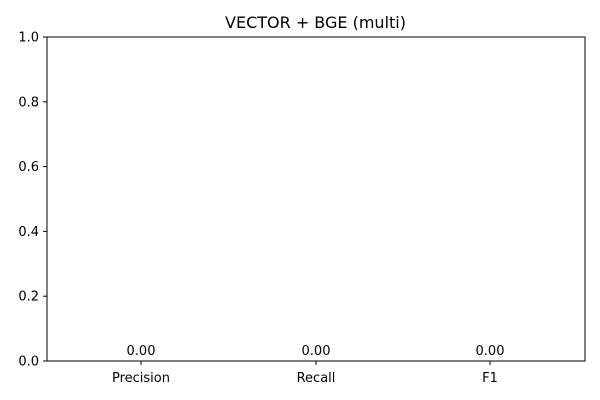 The height and width of the screenshot is (400, 600). What do you see at coordinates (315, 22) in the screenshot?
I see `chart-title: VECTOR + BGE (multi)` at bounding box center [315, 22].